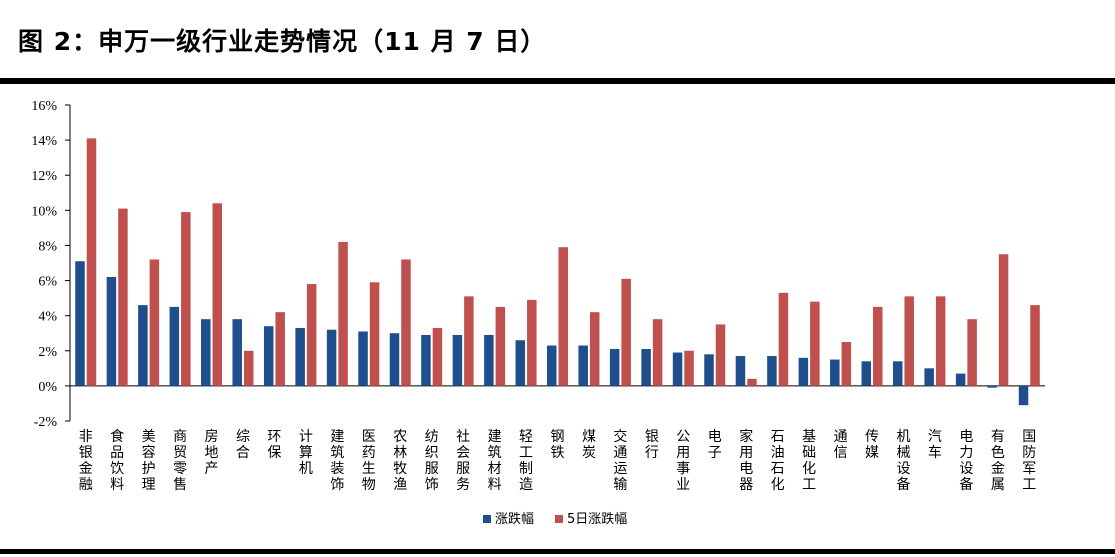  I want to click on y-tick-label: 10%, so click(44, 211).